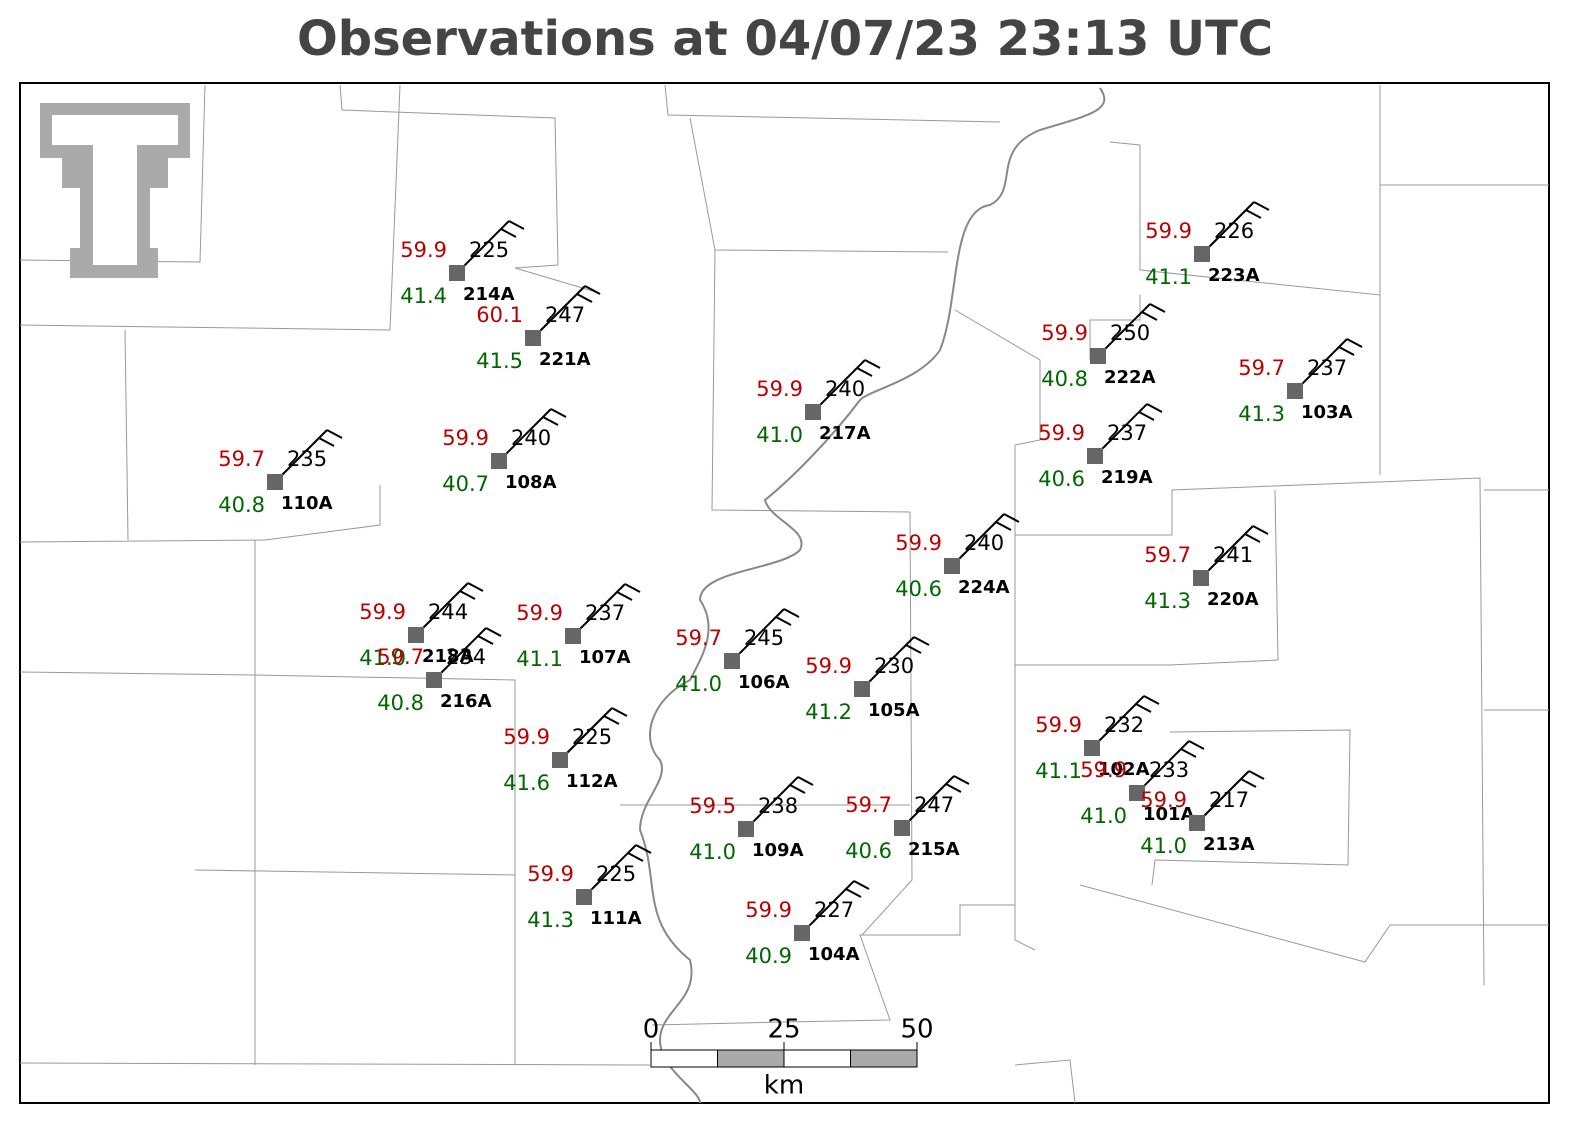 This screenshot has height=1138, width=1589. Describe the element at coordinates (651, 1030) in the screenshot. I see `scale-label: 0` at that location.